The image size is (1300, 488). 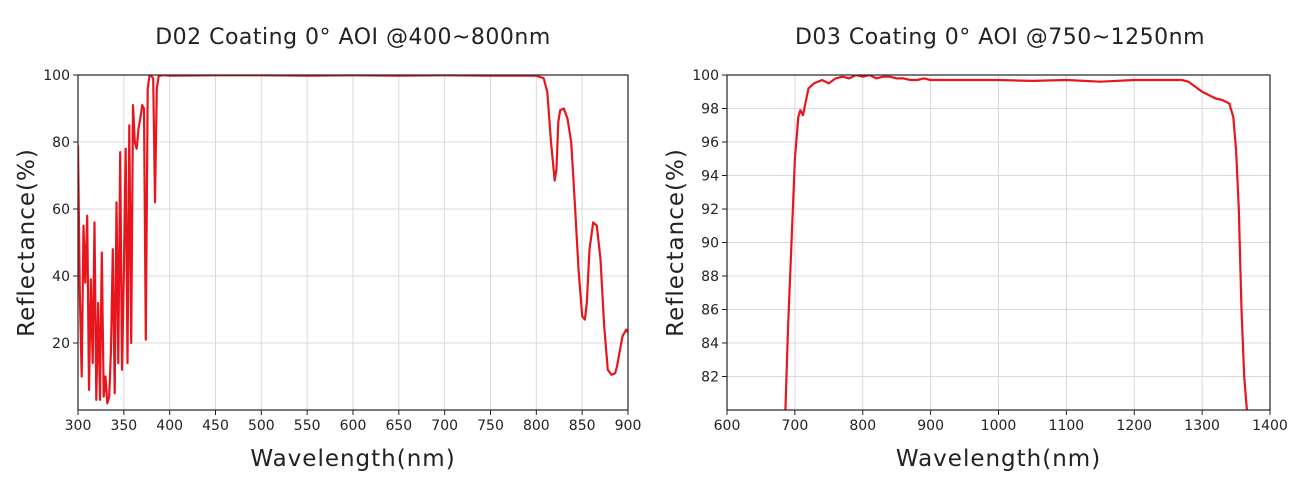 What do you see at coordinates (490, 426) in the screenshot?
I see `x-tick-label: 750` at bounding box center [490, 426].